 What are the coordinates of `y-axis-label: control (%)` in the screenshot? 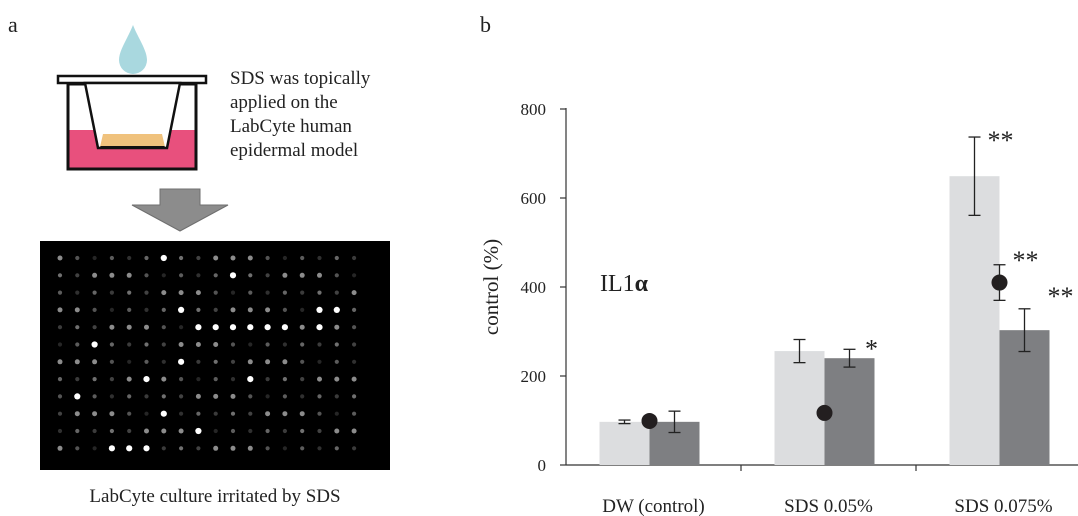 It's located at (491, 287).